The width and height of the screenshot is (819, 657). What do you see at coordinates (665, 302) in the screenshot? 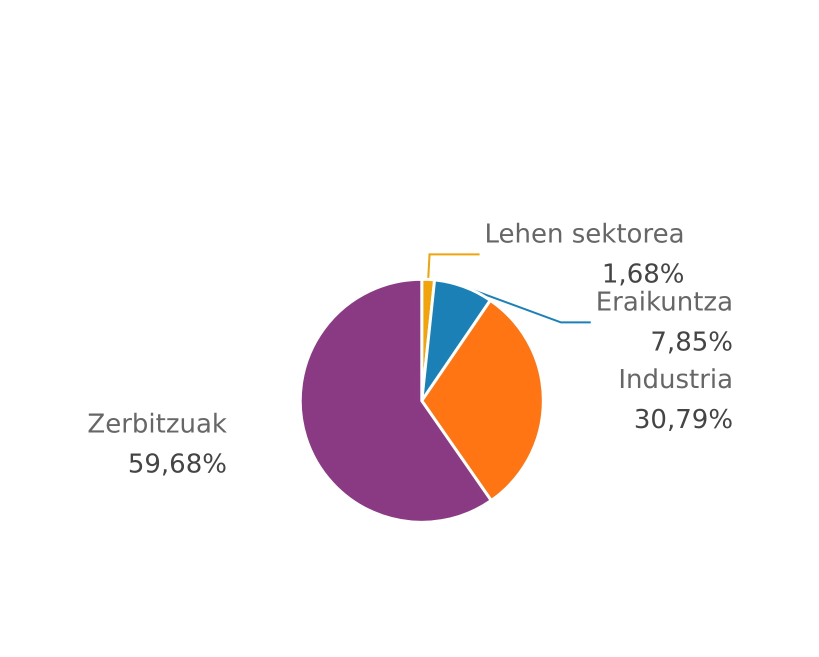
I see `slice-label: Eraikuntza` at bounding box center [665, 302].